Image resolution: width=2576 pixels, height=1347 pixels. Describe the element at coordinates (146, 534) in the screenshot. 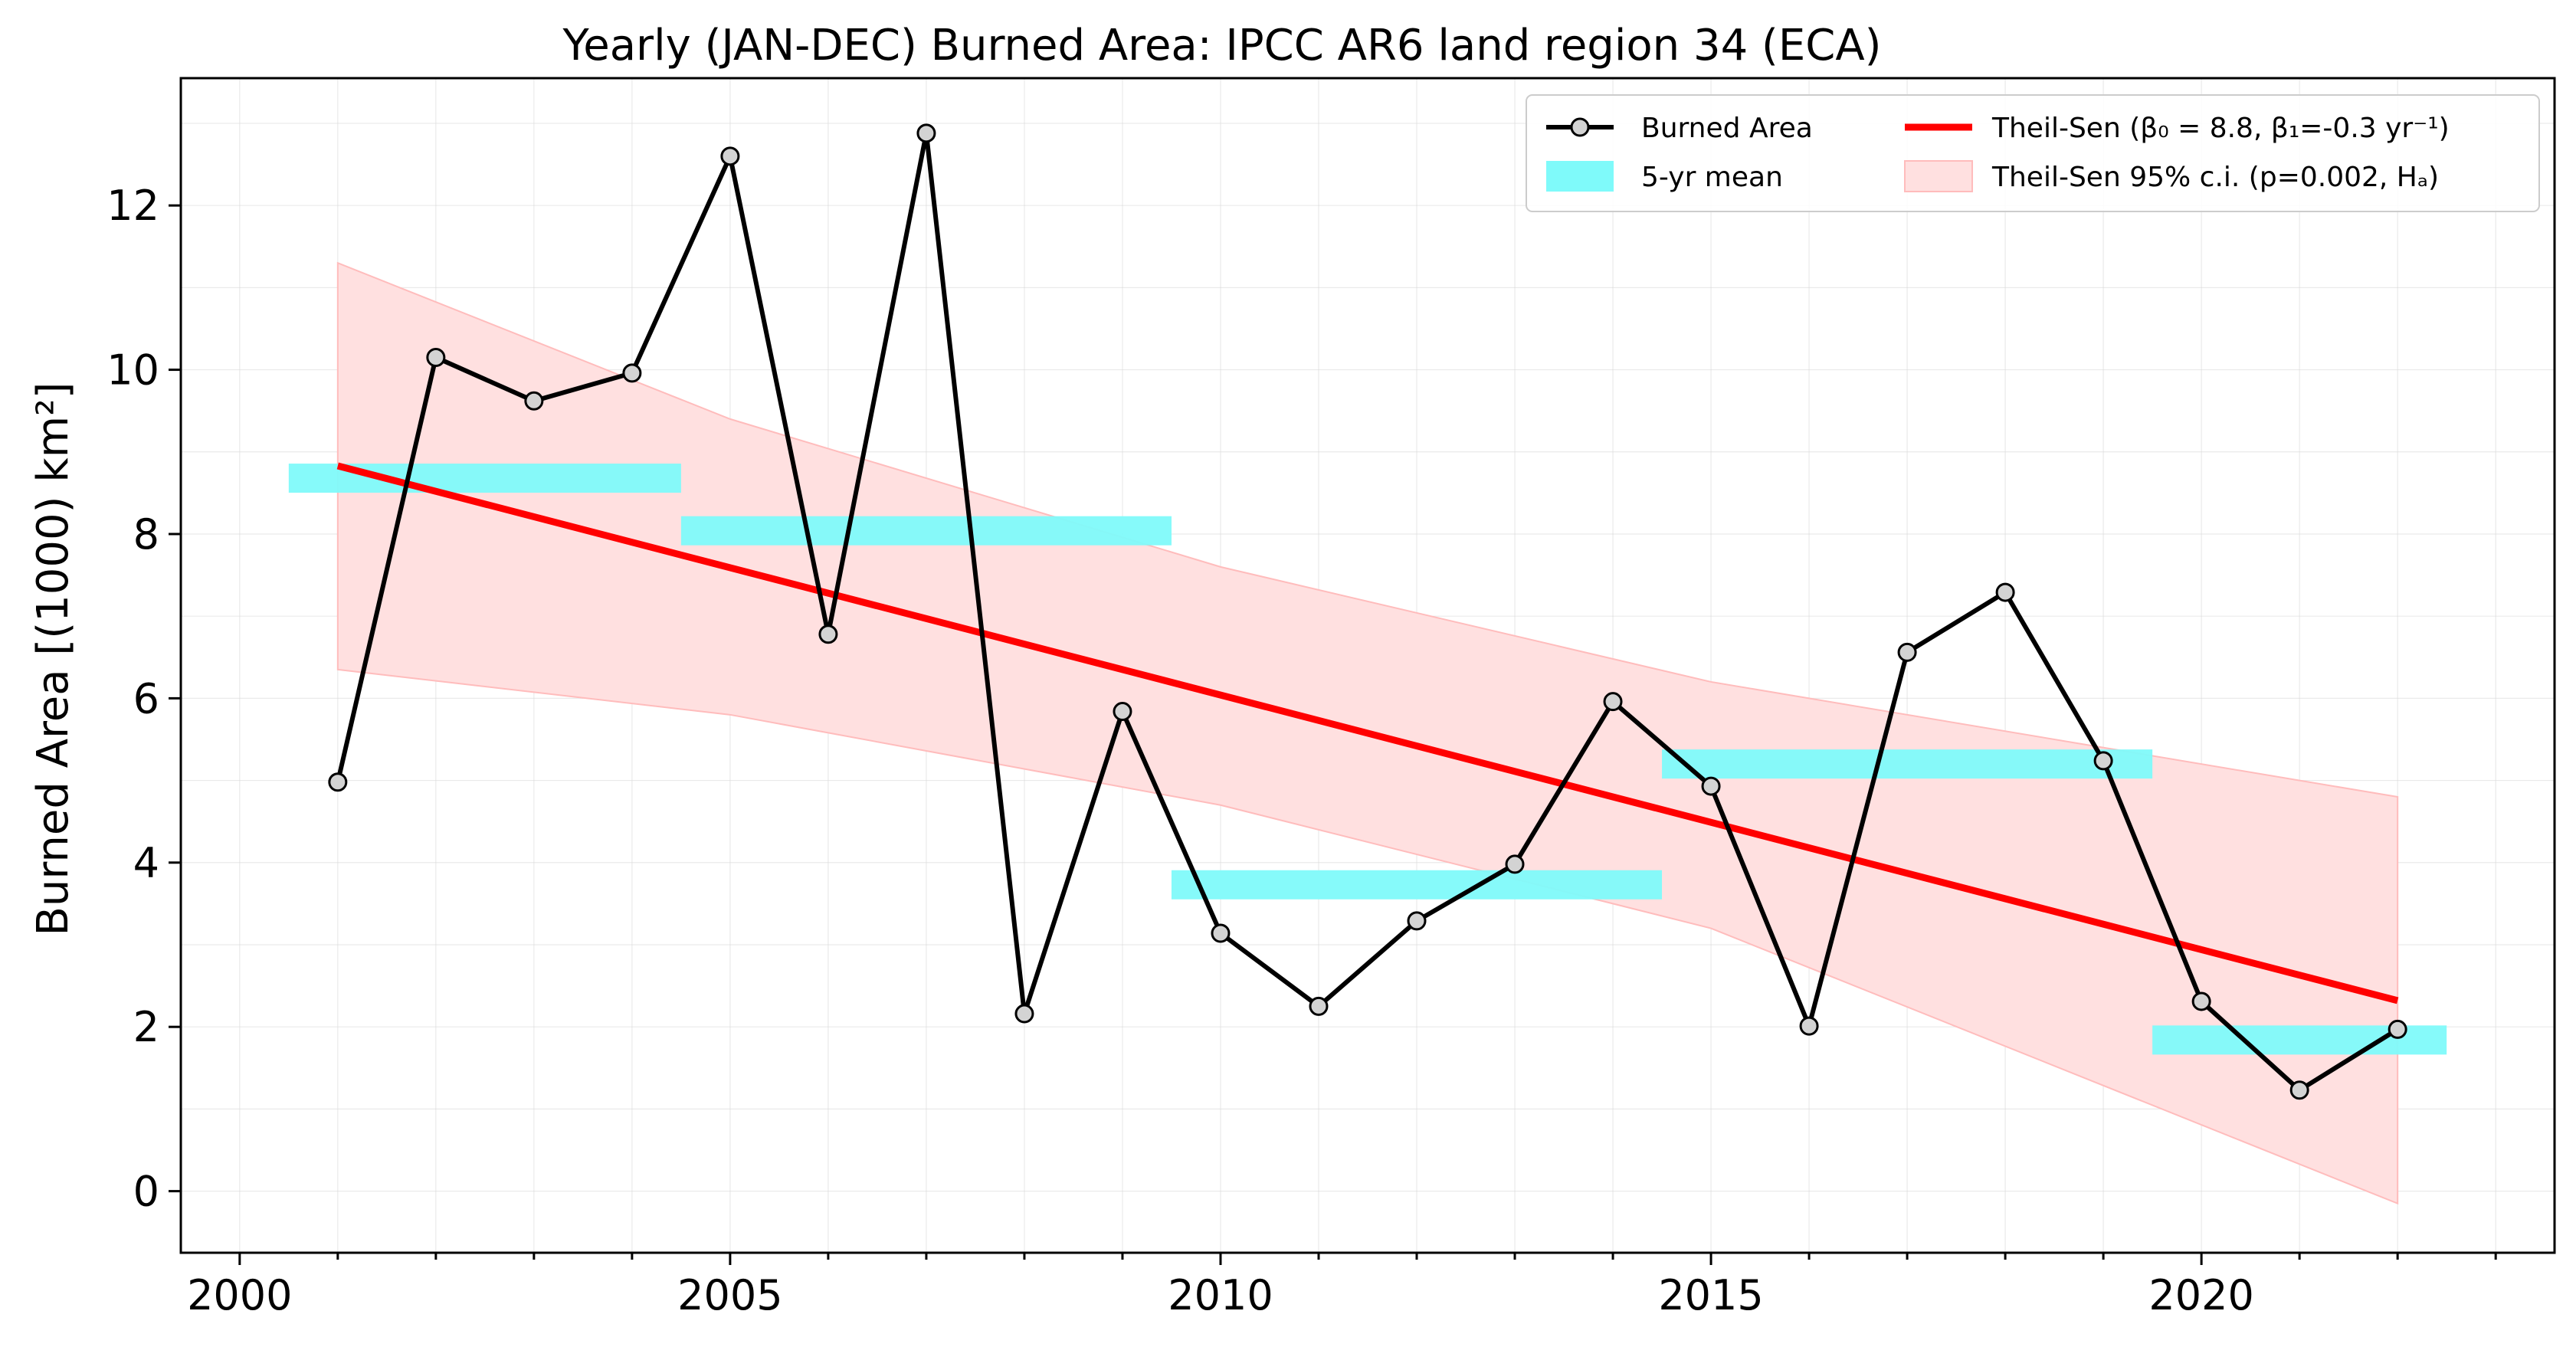

I see `y-tick-label: 8` at that location.